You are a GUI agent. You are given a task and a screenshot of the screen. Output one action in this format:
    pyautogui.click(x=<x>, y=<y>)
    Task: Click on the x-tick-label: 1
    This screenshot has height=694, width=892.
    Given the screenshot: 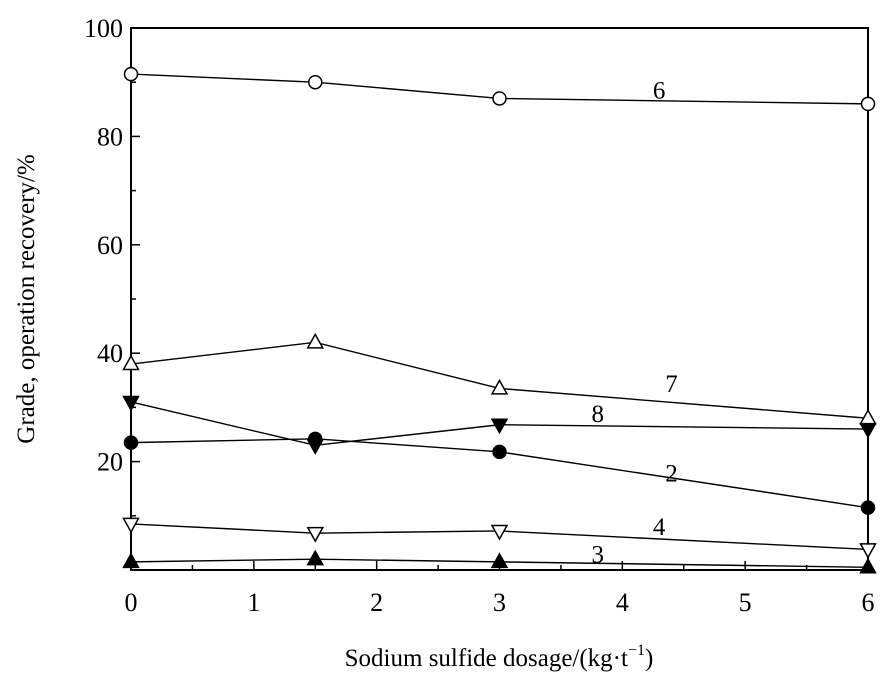 What is the action you would take?
    pyautogui.click(x=253, y=602)
    